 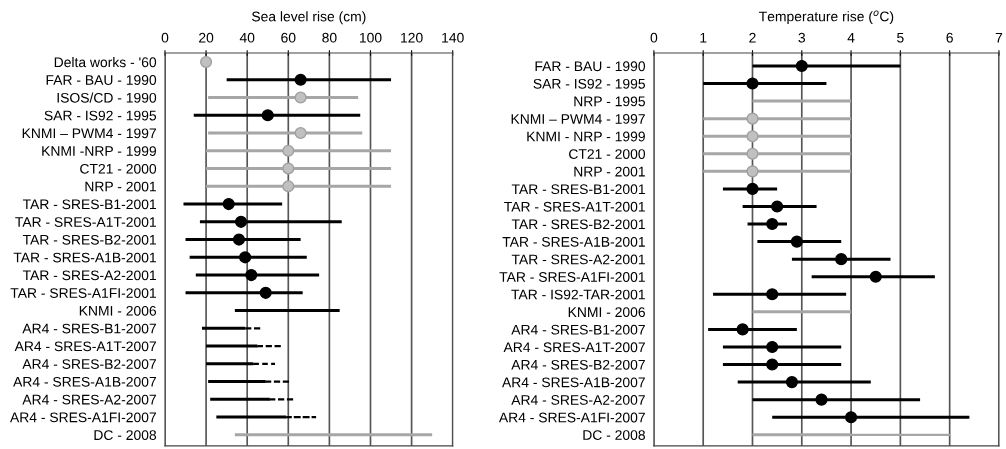 What do you see at coordinates (84, 257) in the screenshot?
I see `y-tick-label: TAR - SRES-A1B-2001` at bounding box center [84, 257].